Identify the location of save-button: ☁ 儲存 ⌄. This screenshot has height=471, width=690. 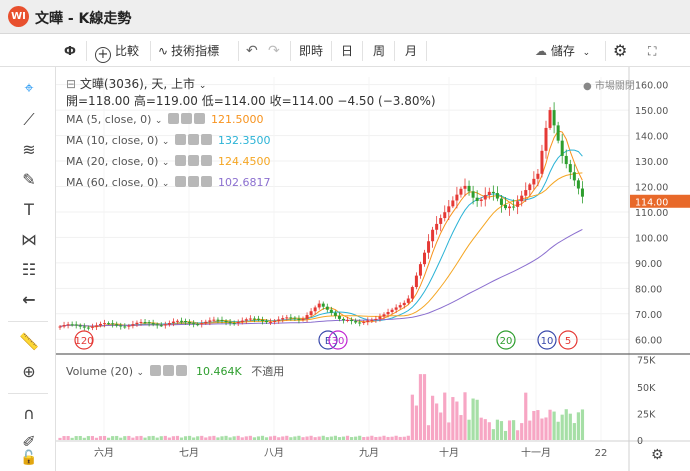
(562, 51).